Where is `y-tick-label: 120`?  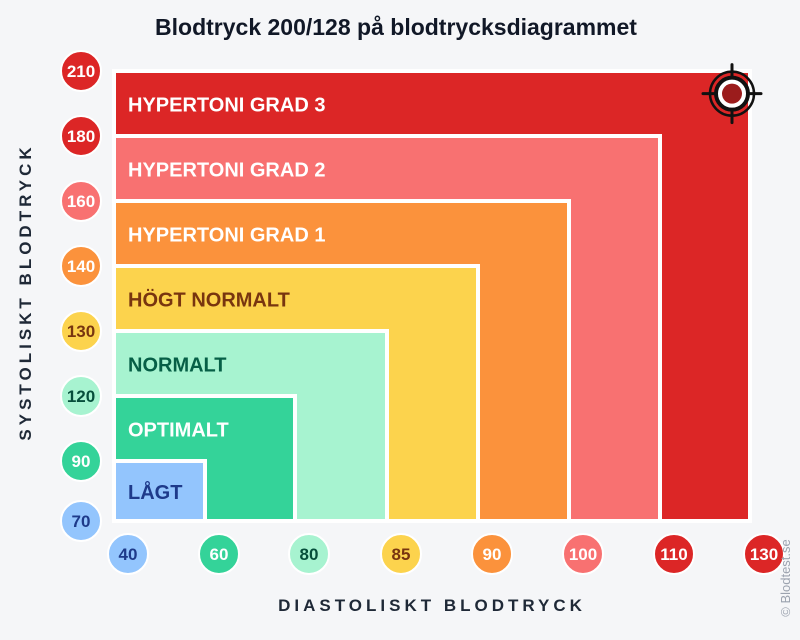
y-tick-label: 120 is located at coordinates (81, 396).